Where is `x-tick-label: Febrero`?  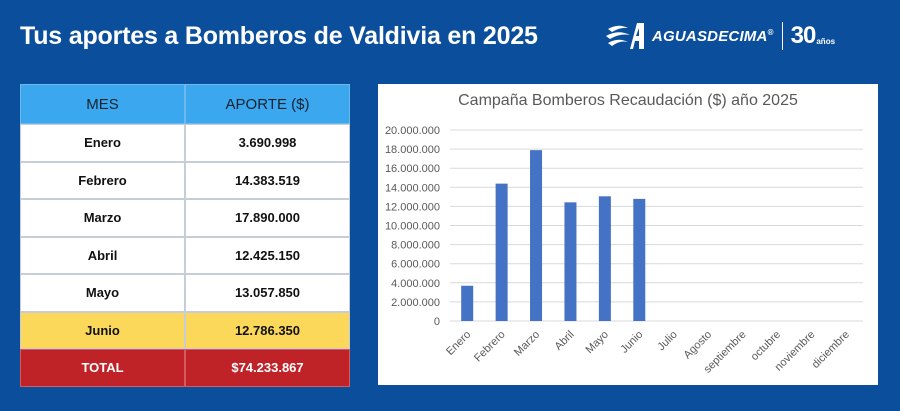 x-tick-label: Febrero is located at coordinates (490, 347).